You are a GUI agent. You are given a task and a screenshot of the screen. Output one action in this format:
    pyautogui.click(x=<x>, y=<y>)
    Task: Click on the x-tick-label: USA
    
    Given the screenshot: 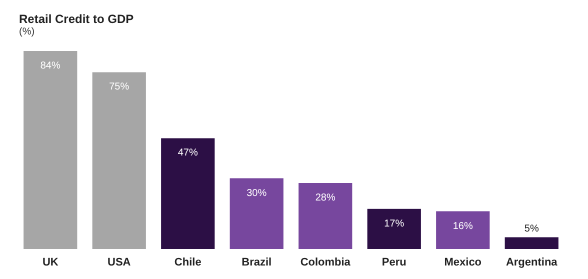 What is the action you would take?
    pyautogui.click(x=119, y=262)
    